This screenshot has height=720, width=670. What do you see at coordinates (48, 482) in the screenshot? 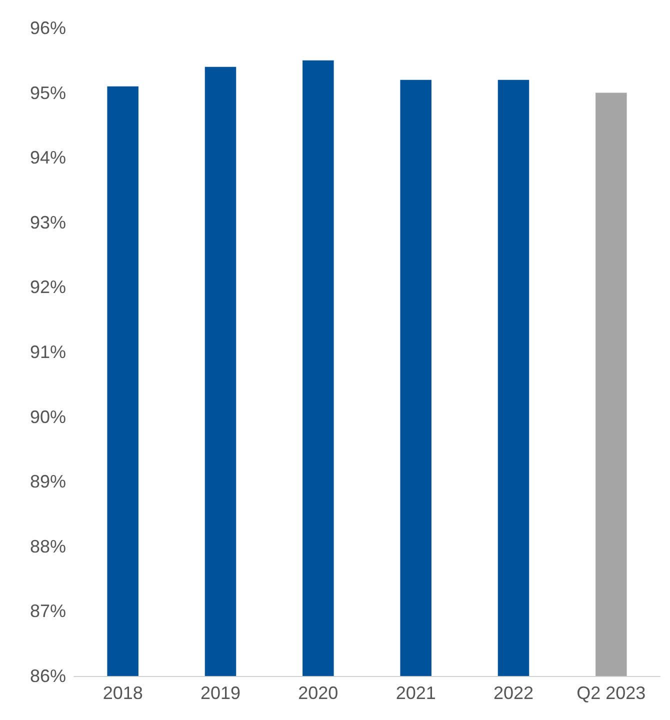
I see `y-tick-label: 89%` at bounding box center [48, 482].